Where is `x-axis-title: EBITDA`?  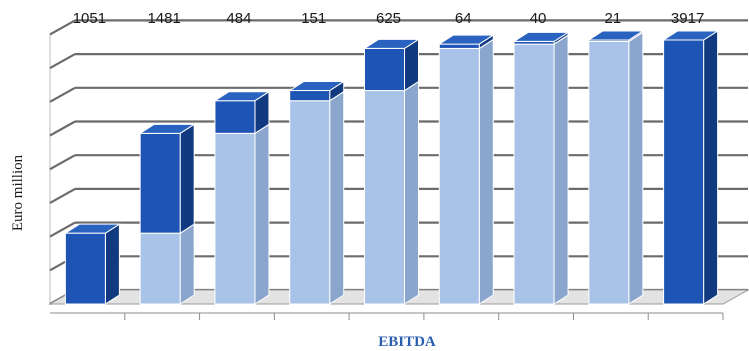 x-axis-title: EBITDA is located at coordinates (407, 342).